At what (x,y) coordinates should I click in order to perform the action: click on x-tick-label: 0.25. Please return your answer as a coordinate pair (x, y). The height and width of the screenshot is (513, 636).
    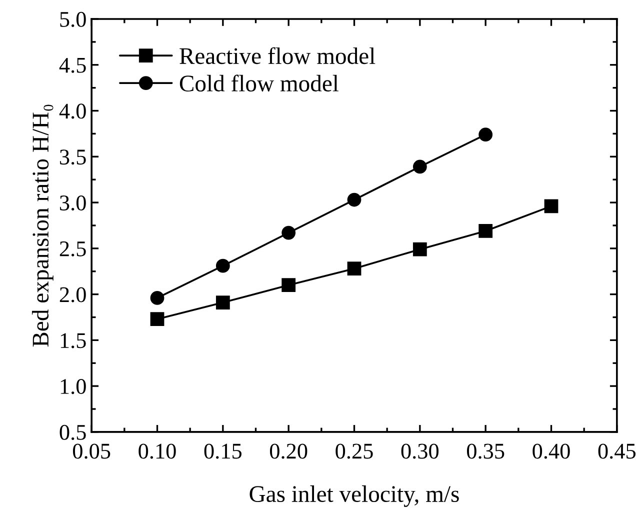
    Looking at the image, I should click on (354, 451).